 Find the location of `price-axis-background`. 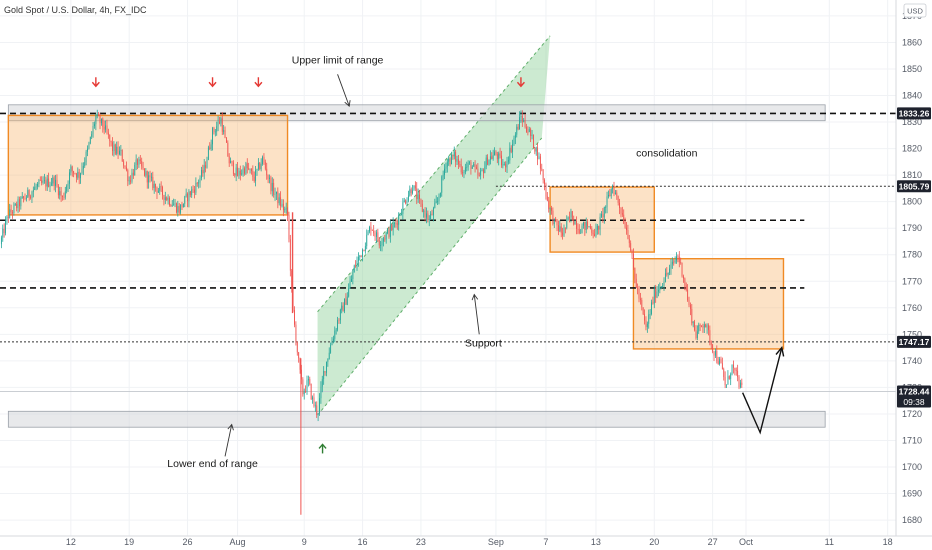

price-axis-background is located at coordinates (914, 268).